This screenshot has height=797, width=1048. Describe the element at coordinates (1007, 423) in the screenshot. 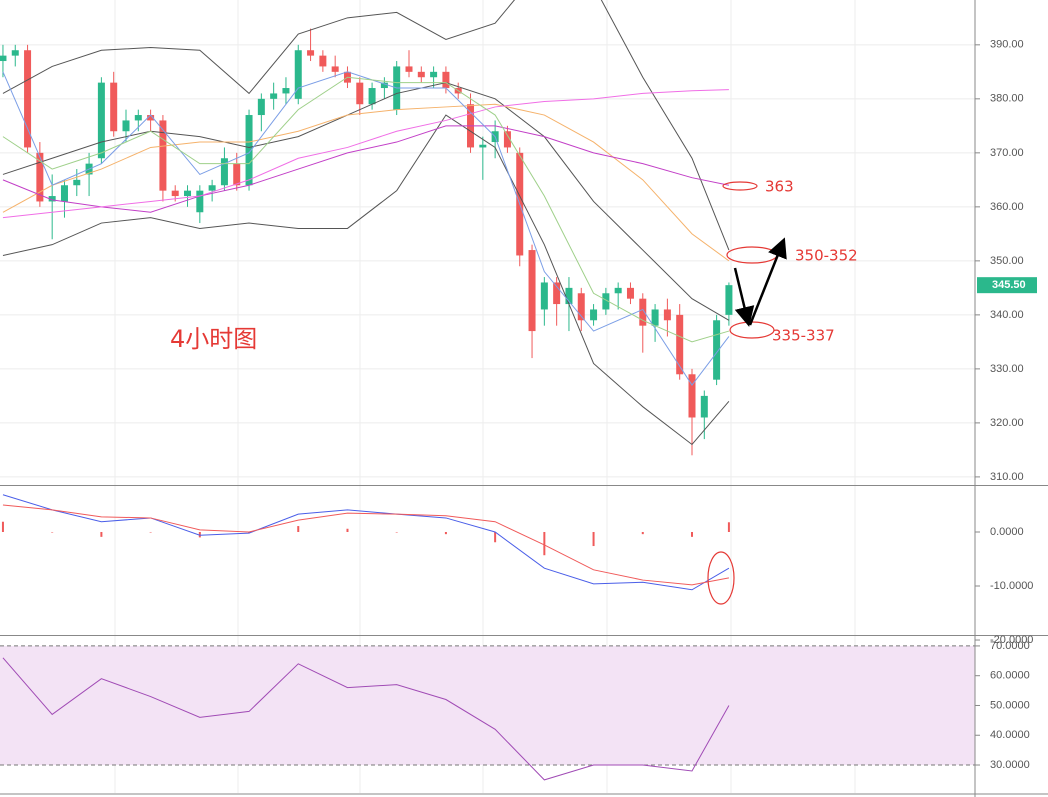

I see `y-tick-label: 320.00` at that location.